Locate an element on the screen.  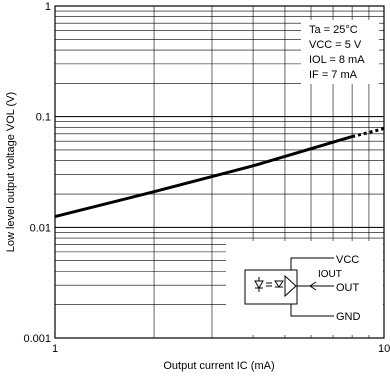
x-tick-label: 10 is located at coordinates (384, 349).